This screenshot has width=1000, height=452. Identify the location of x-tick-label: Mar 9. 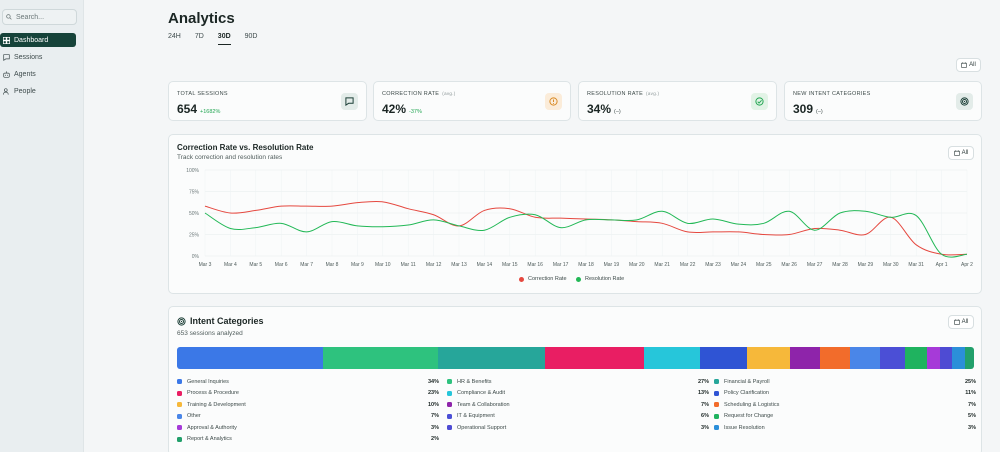
(357, 265).